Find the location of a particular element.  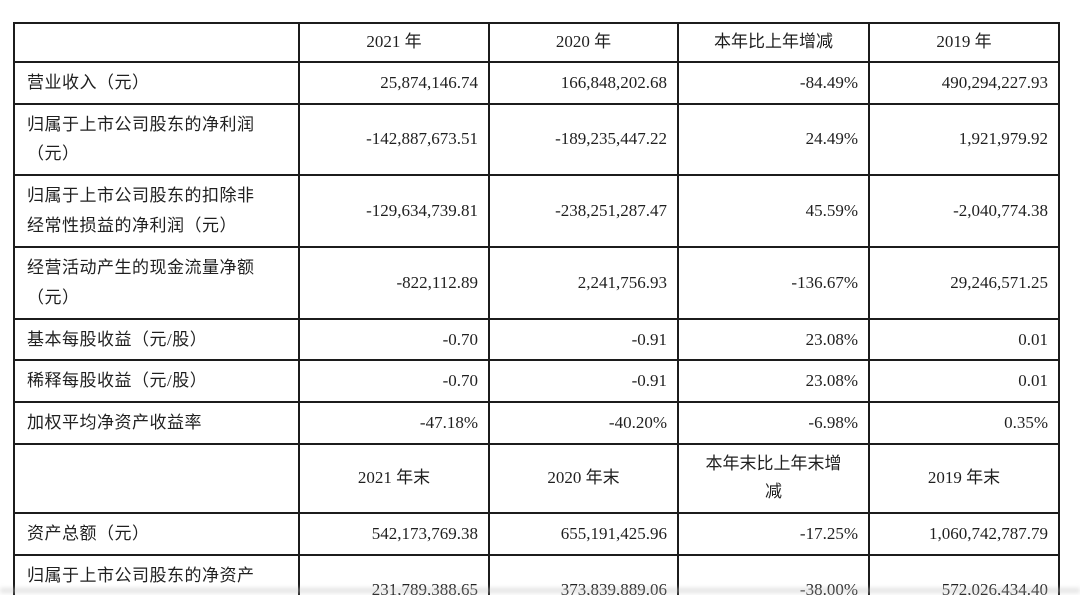

value-2019-year-end: 1,060,742,787.79 is located at coordinates (964, 533).